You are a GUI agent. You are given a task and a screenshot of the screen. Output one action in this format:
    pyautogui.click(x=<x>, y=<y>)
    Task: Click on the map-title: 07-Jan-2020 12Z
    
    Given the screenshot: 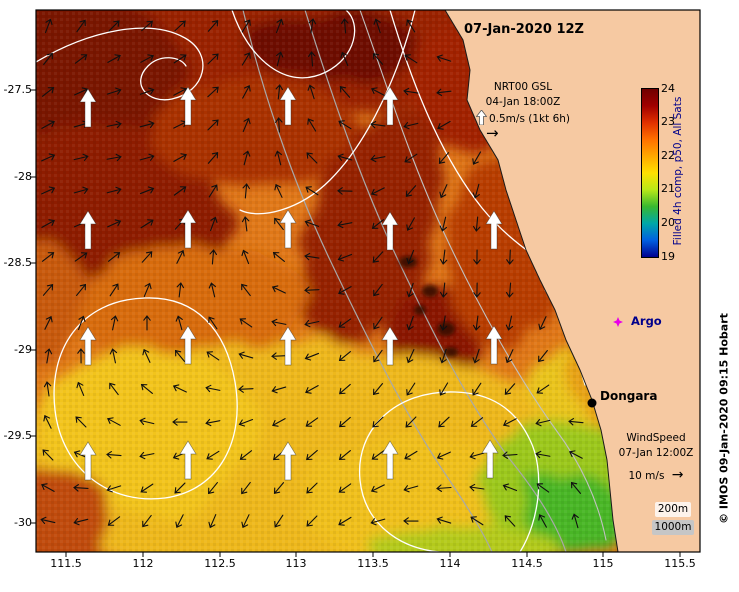 What is the action you would take?
    pyautogui.click(x=524, y=29)
    